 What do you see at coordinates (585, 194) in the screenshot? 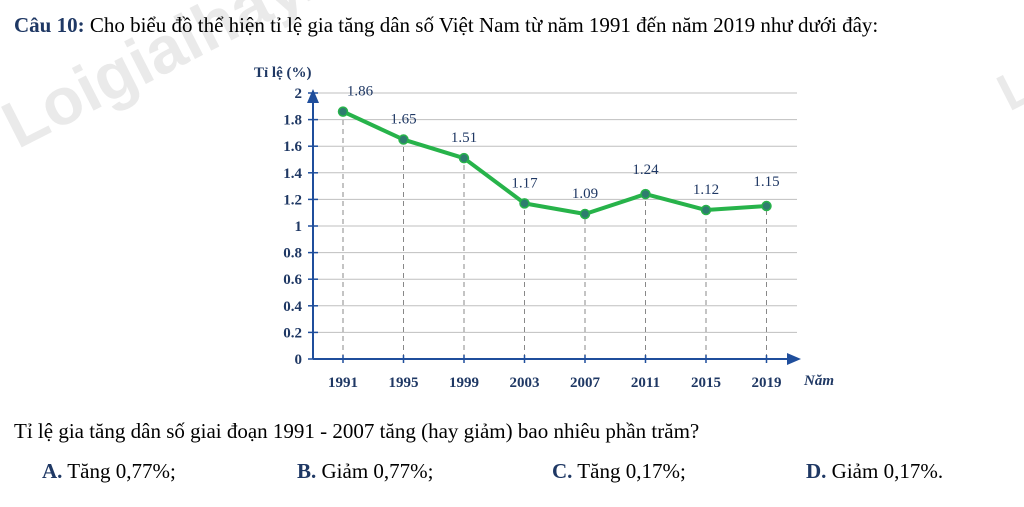
I see `data-label: 1.09` at bounding box center [585, 194].